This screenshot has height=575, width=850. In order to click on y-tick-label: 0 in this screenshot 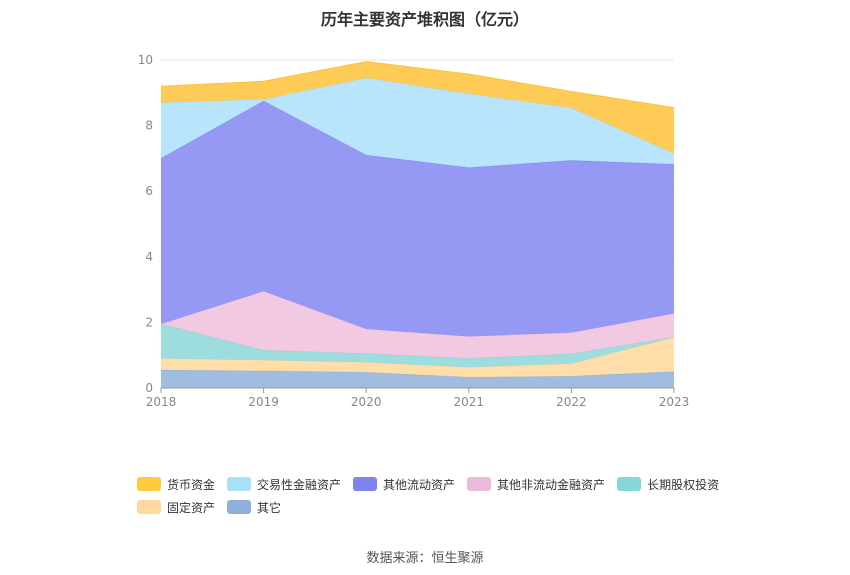, I will do `click(149, 388)`.